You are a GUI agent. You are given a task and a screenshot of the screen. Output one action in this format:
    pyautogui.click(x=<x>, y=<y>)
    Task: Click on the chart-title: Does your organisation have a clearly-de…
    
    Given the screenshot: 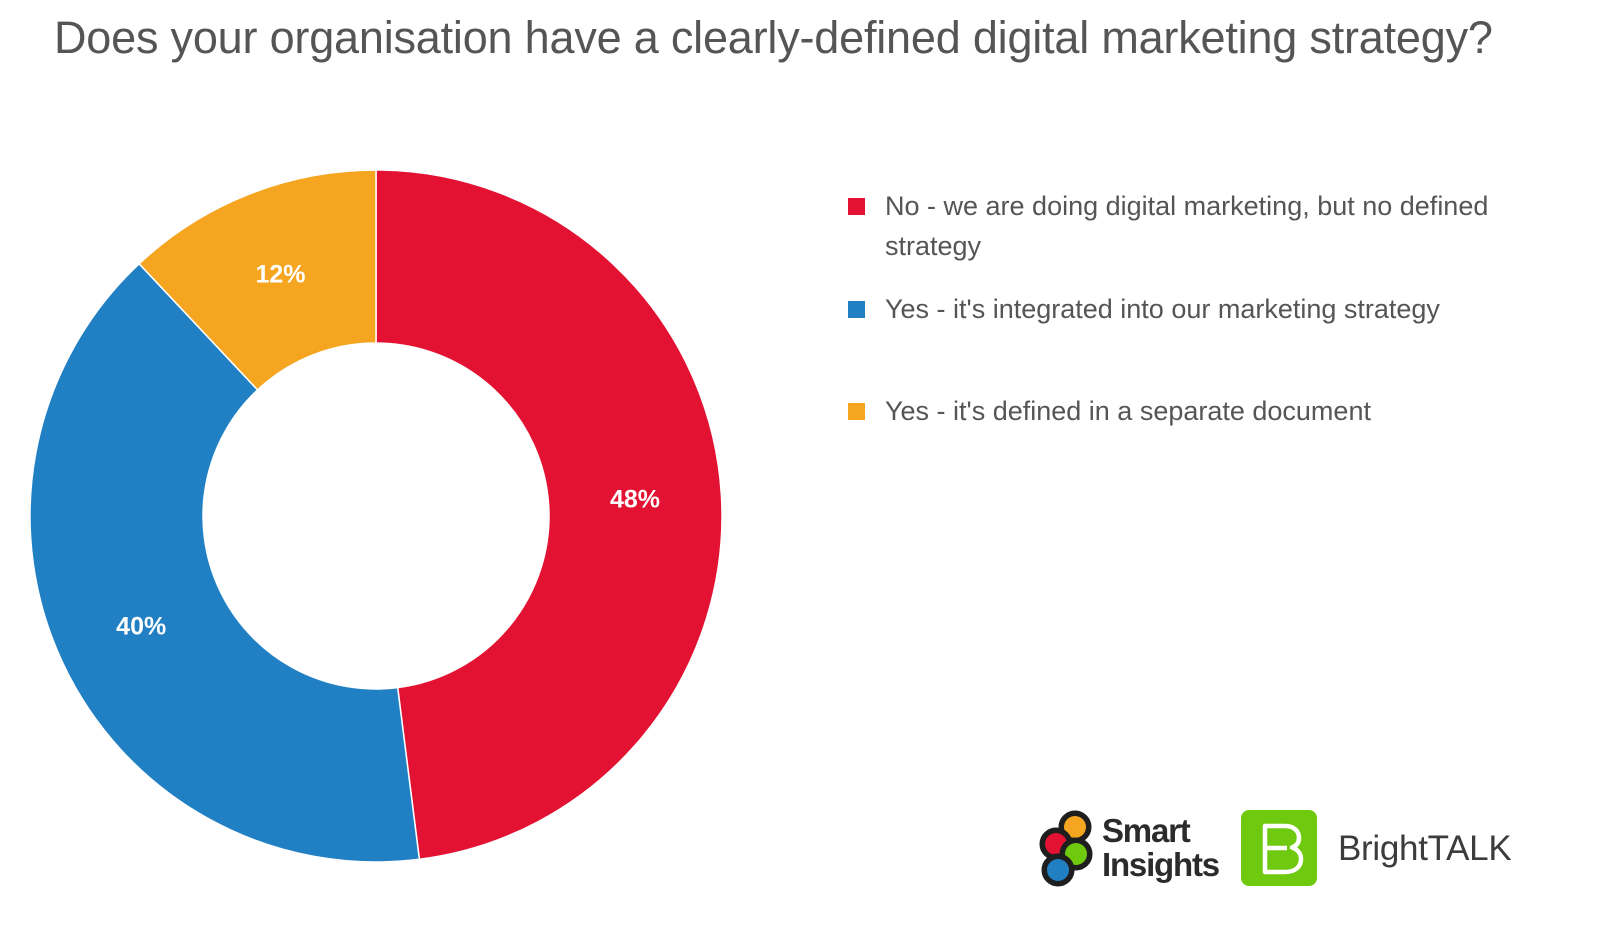 What is the action you would take?
    pyautogui.click(x=773, y=37)
    